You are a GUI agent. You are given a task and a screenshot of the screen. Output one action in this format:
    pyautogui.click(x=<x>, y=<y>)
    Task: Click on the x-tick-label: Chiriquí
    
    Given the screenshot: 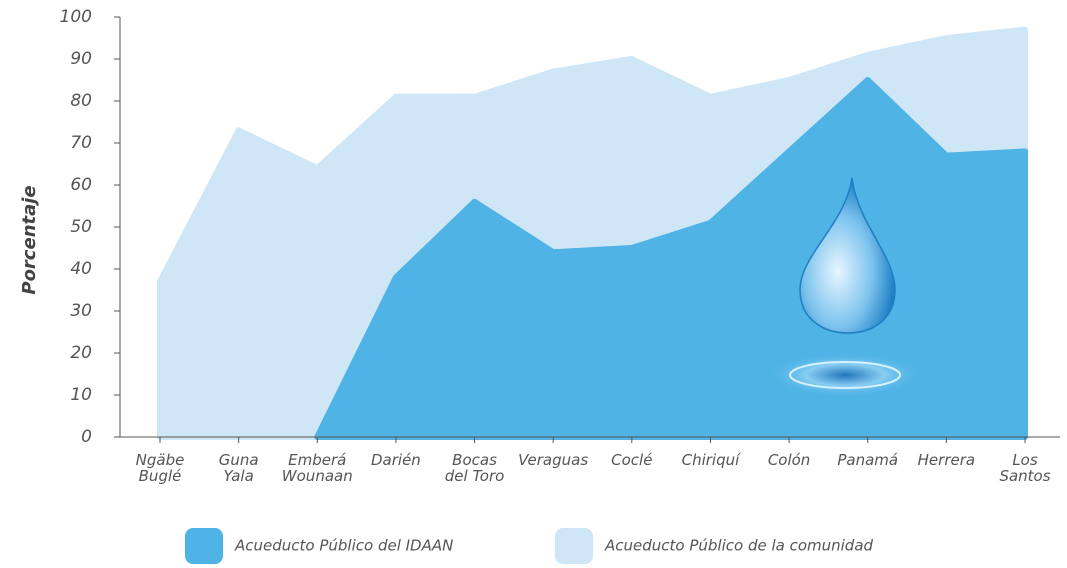 What is the action you would take?
    pyautogui.click(x=710, y=460)
    